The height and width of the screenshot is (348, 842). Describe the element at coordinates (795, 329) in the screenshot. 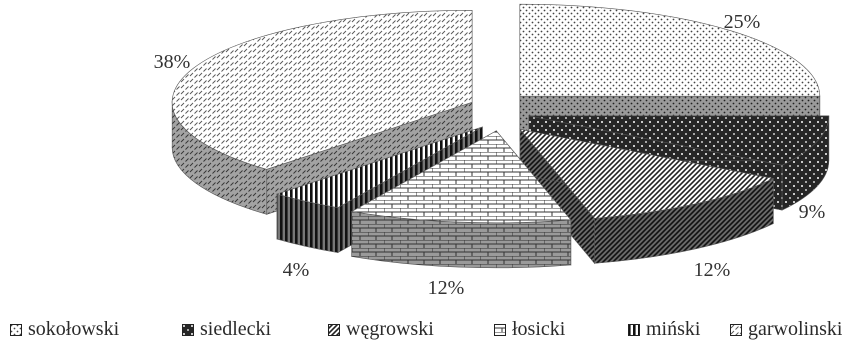

I see `legend-label: garwolinski` at that location.